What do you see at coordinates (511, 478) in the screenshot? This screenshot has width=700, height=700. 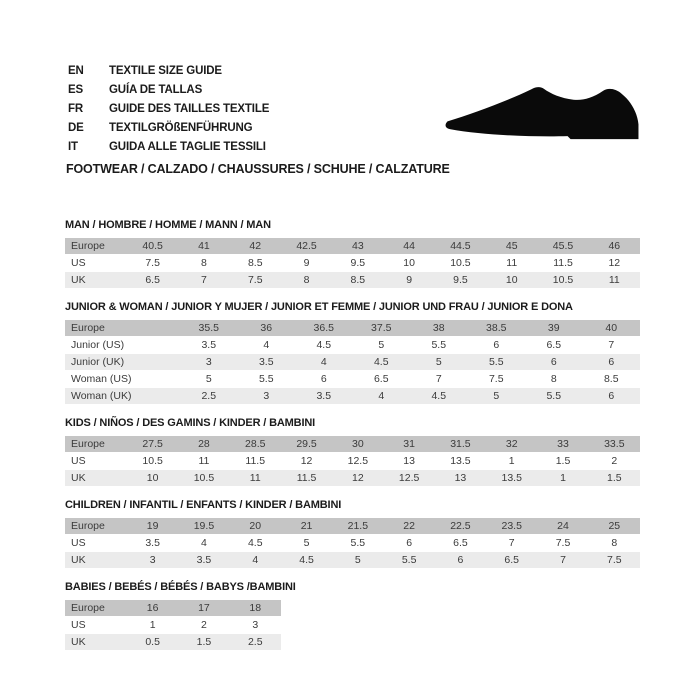 I see `size-value: 13.5` at bounding box center [511, 478].